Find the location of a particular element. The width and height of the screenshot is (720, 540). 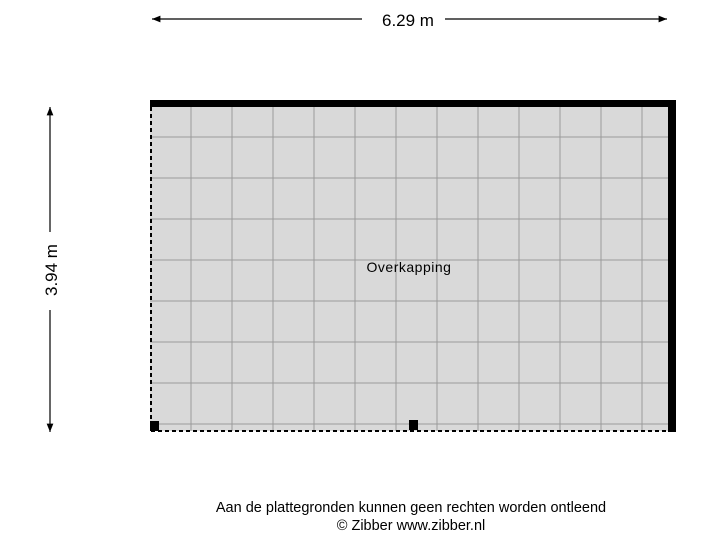

width-dimension: 6.29 m is located at coordinates (409, 20).